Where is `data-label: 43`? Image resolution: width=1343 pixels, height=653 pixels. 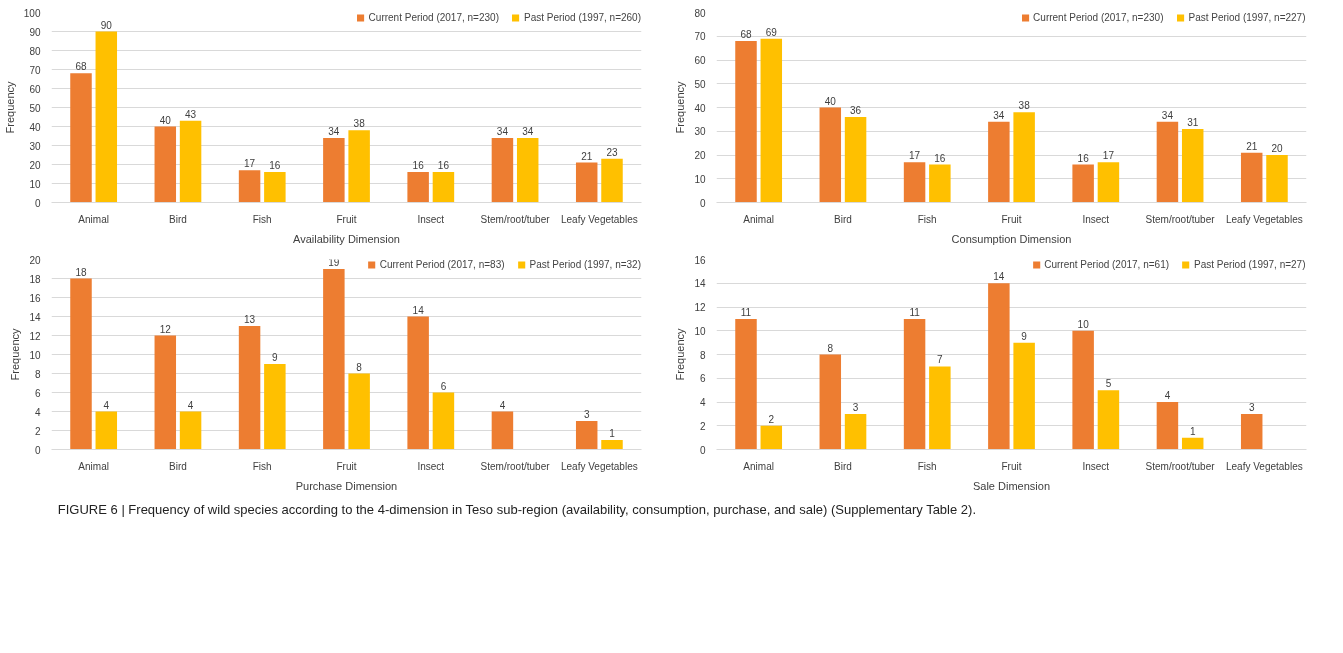 data-label: 43 is located at coordinates (191, 114).